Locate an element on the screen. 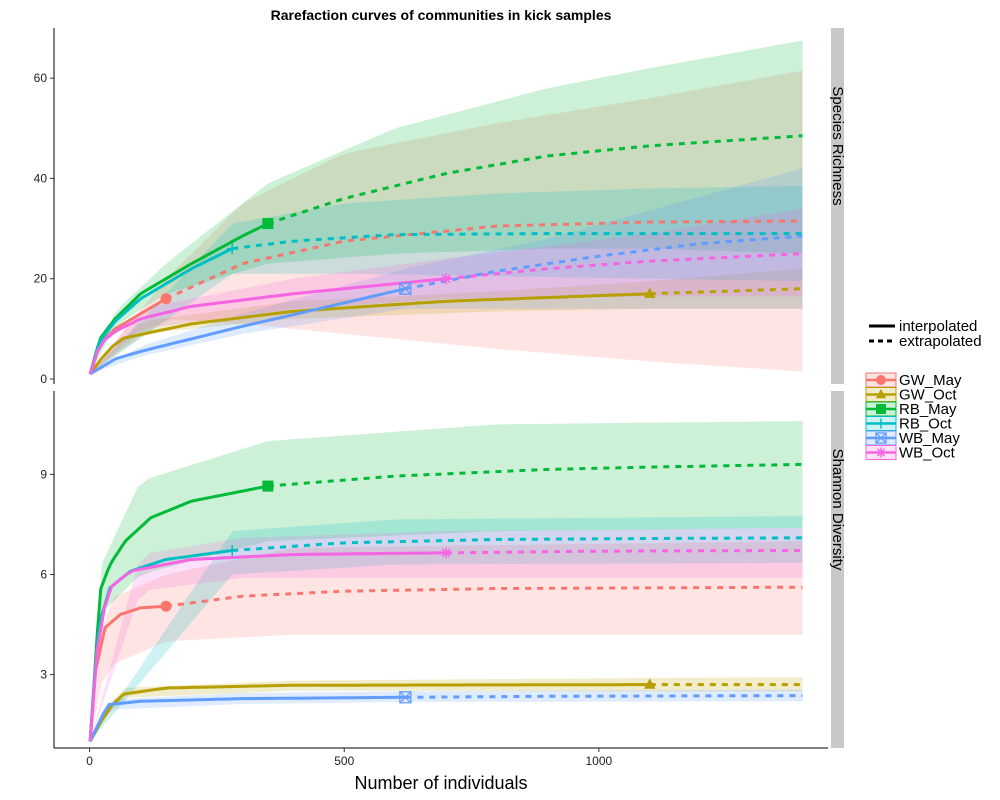 The width and height of the screenshot is (1000, 800). legend-marker-star is located at coordinates (881, 452).